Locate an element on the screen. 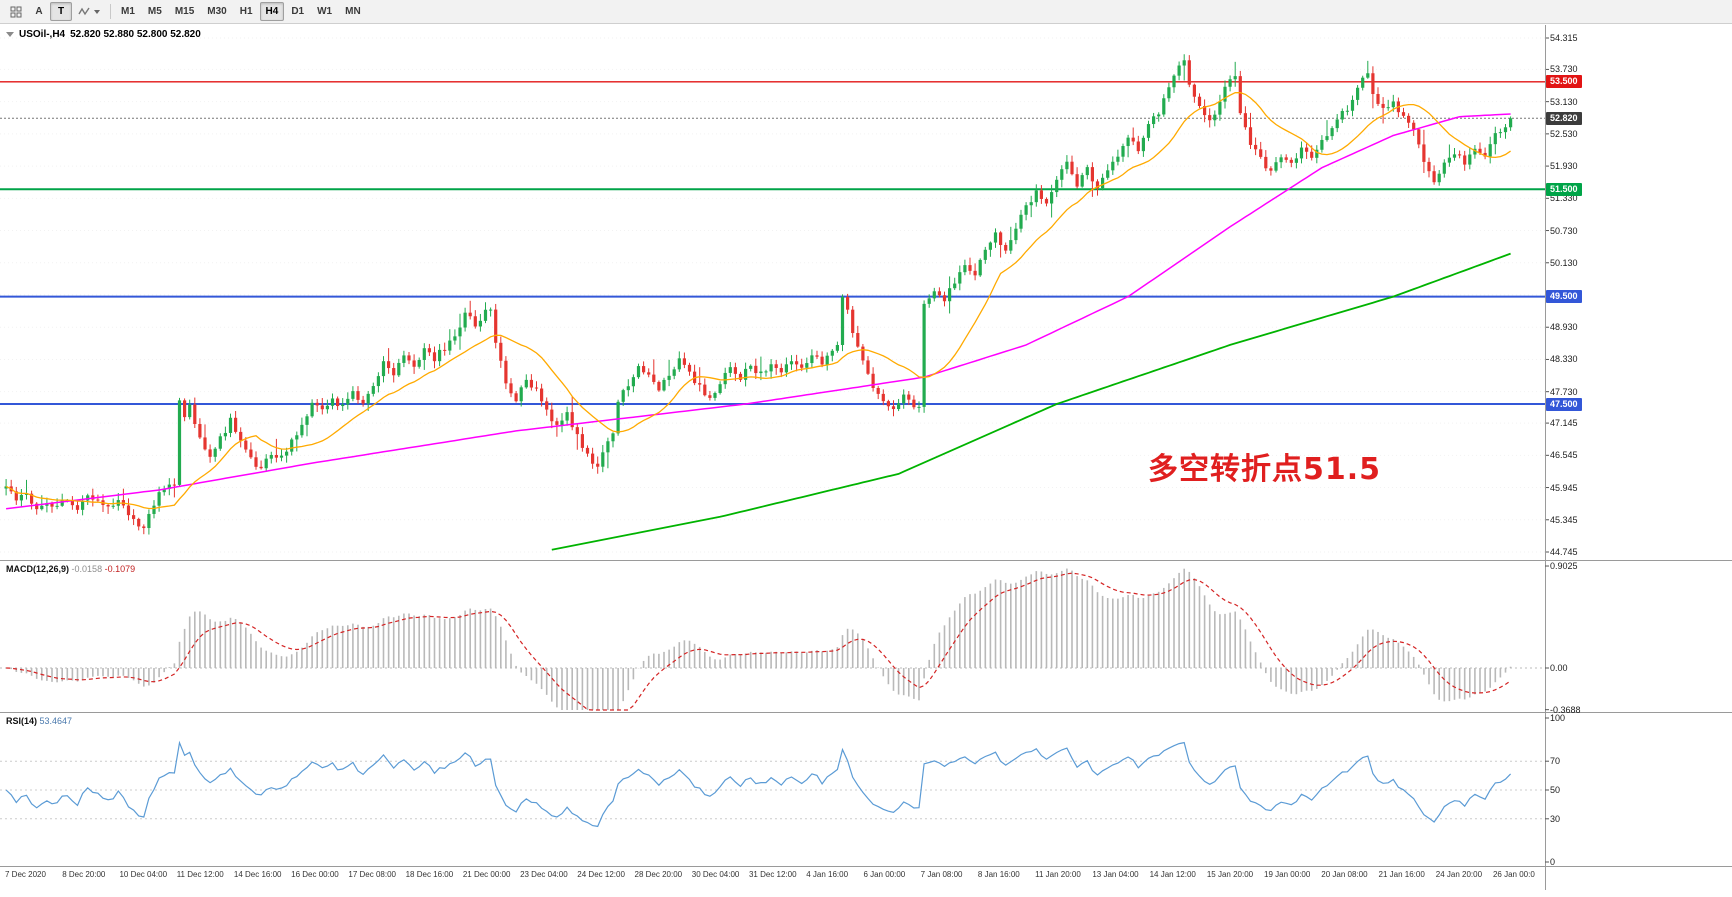 Image resolution: width=1732 pixels, height=897 pixels. time-axis-label: 20 Jan 08:00 is located at coordinates (1344, 874).